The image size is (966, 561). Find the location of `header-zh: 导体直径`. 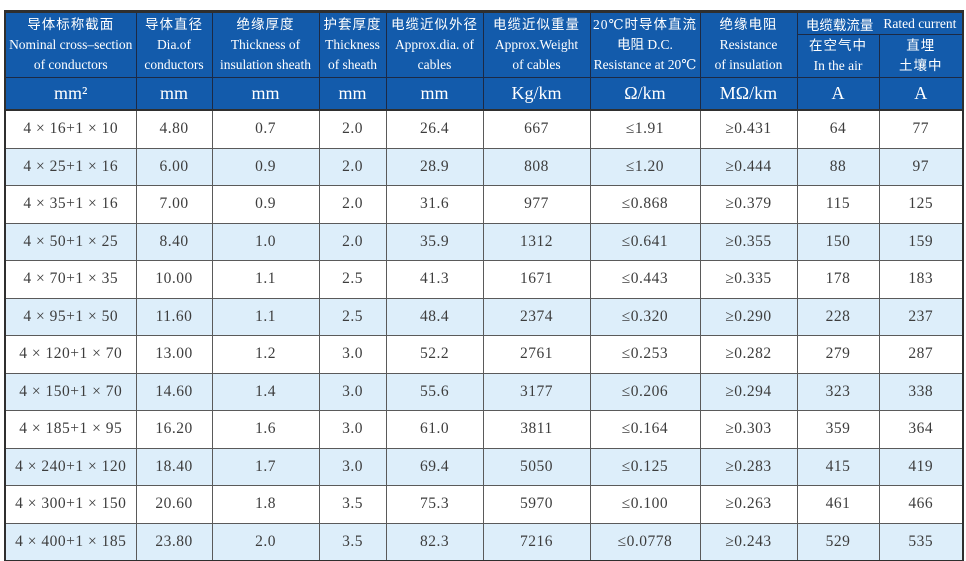

header-zh: 导体直径 is located at coordinates (174, 24).